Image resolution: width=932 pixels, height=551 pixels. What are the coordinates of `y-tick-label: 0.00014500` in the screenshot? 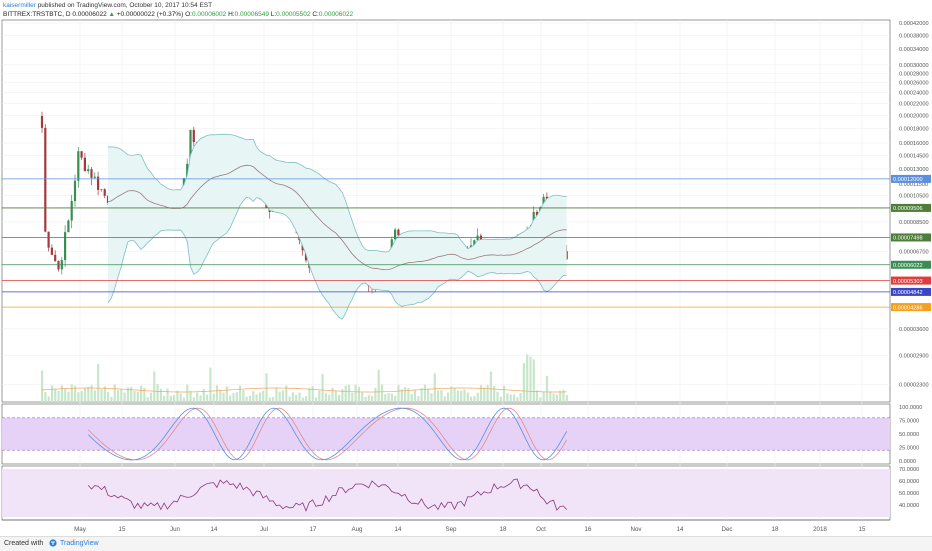 It's located at (914, 156).